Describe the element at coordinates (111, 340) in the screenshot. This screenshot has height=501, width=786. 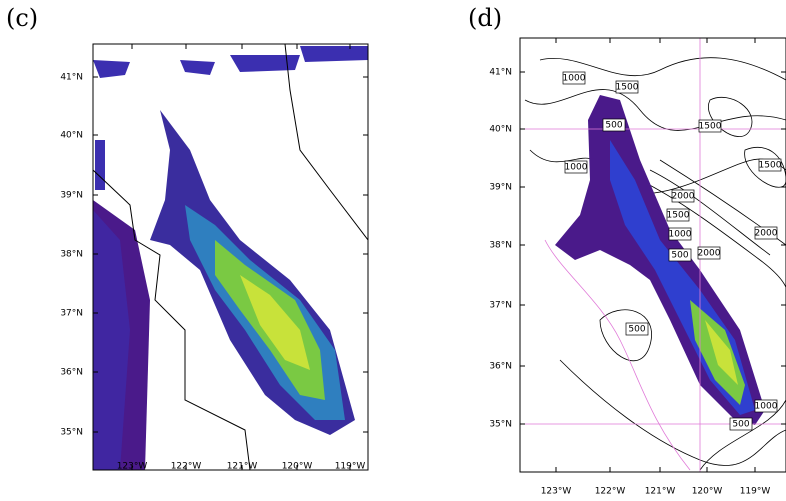
I see `coastal-field-blue` at that location.